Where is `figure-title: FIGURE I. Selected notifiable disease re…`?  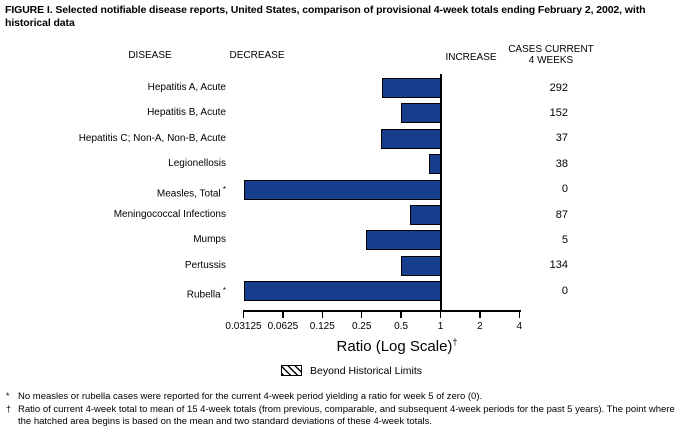 figure-title: FIGURE I. Selected notifiable disease re… is located at coordinates (325, 16).